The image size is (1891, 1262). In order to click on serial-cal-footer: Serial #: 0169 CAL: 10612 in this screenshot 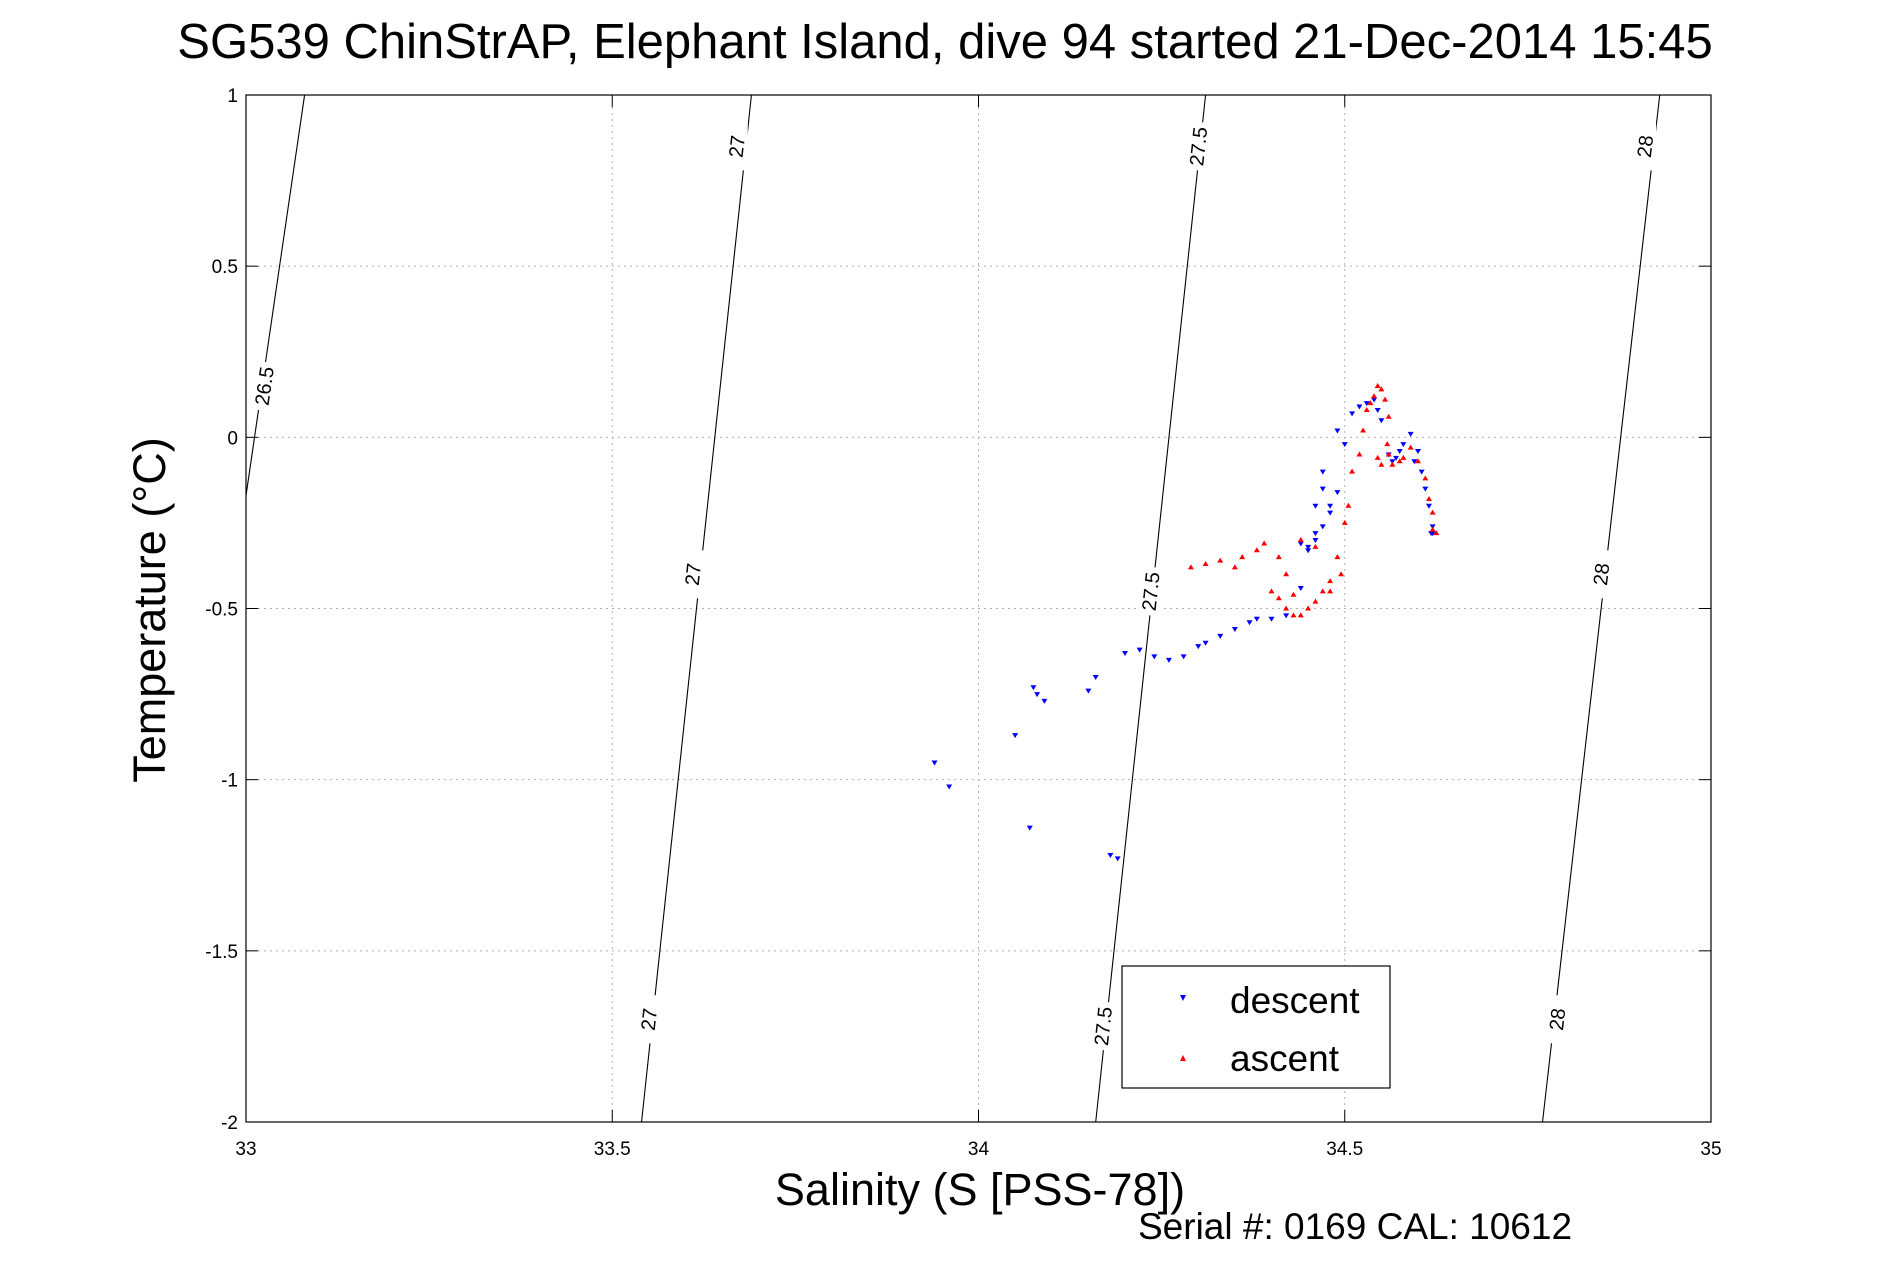, I will do `click(1355, 1226)`.